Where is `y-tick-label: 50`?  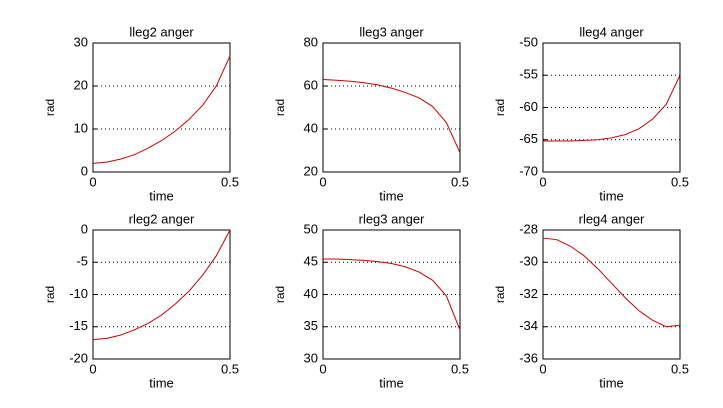
y-tick-label: 50 is located at coordinates (311, 228).